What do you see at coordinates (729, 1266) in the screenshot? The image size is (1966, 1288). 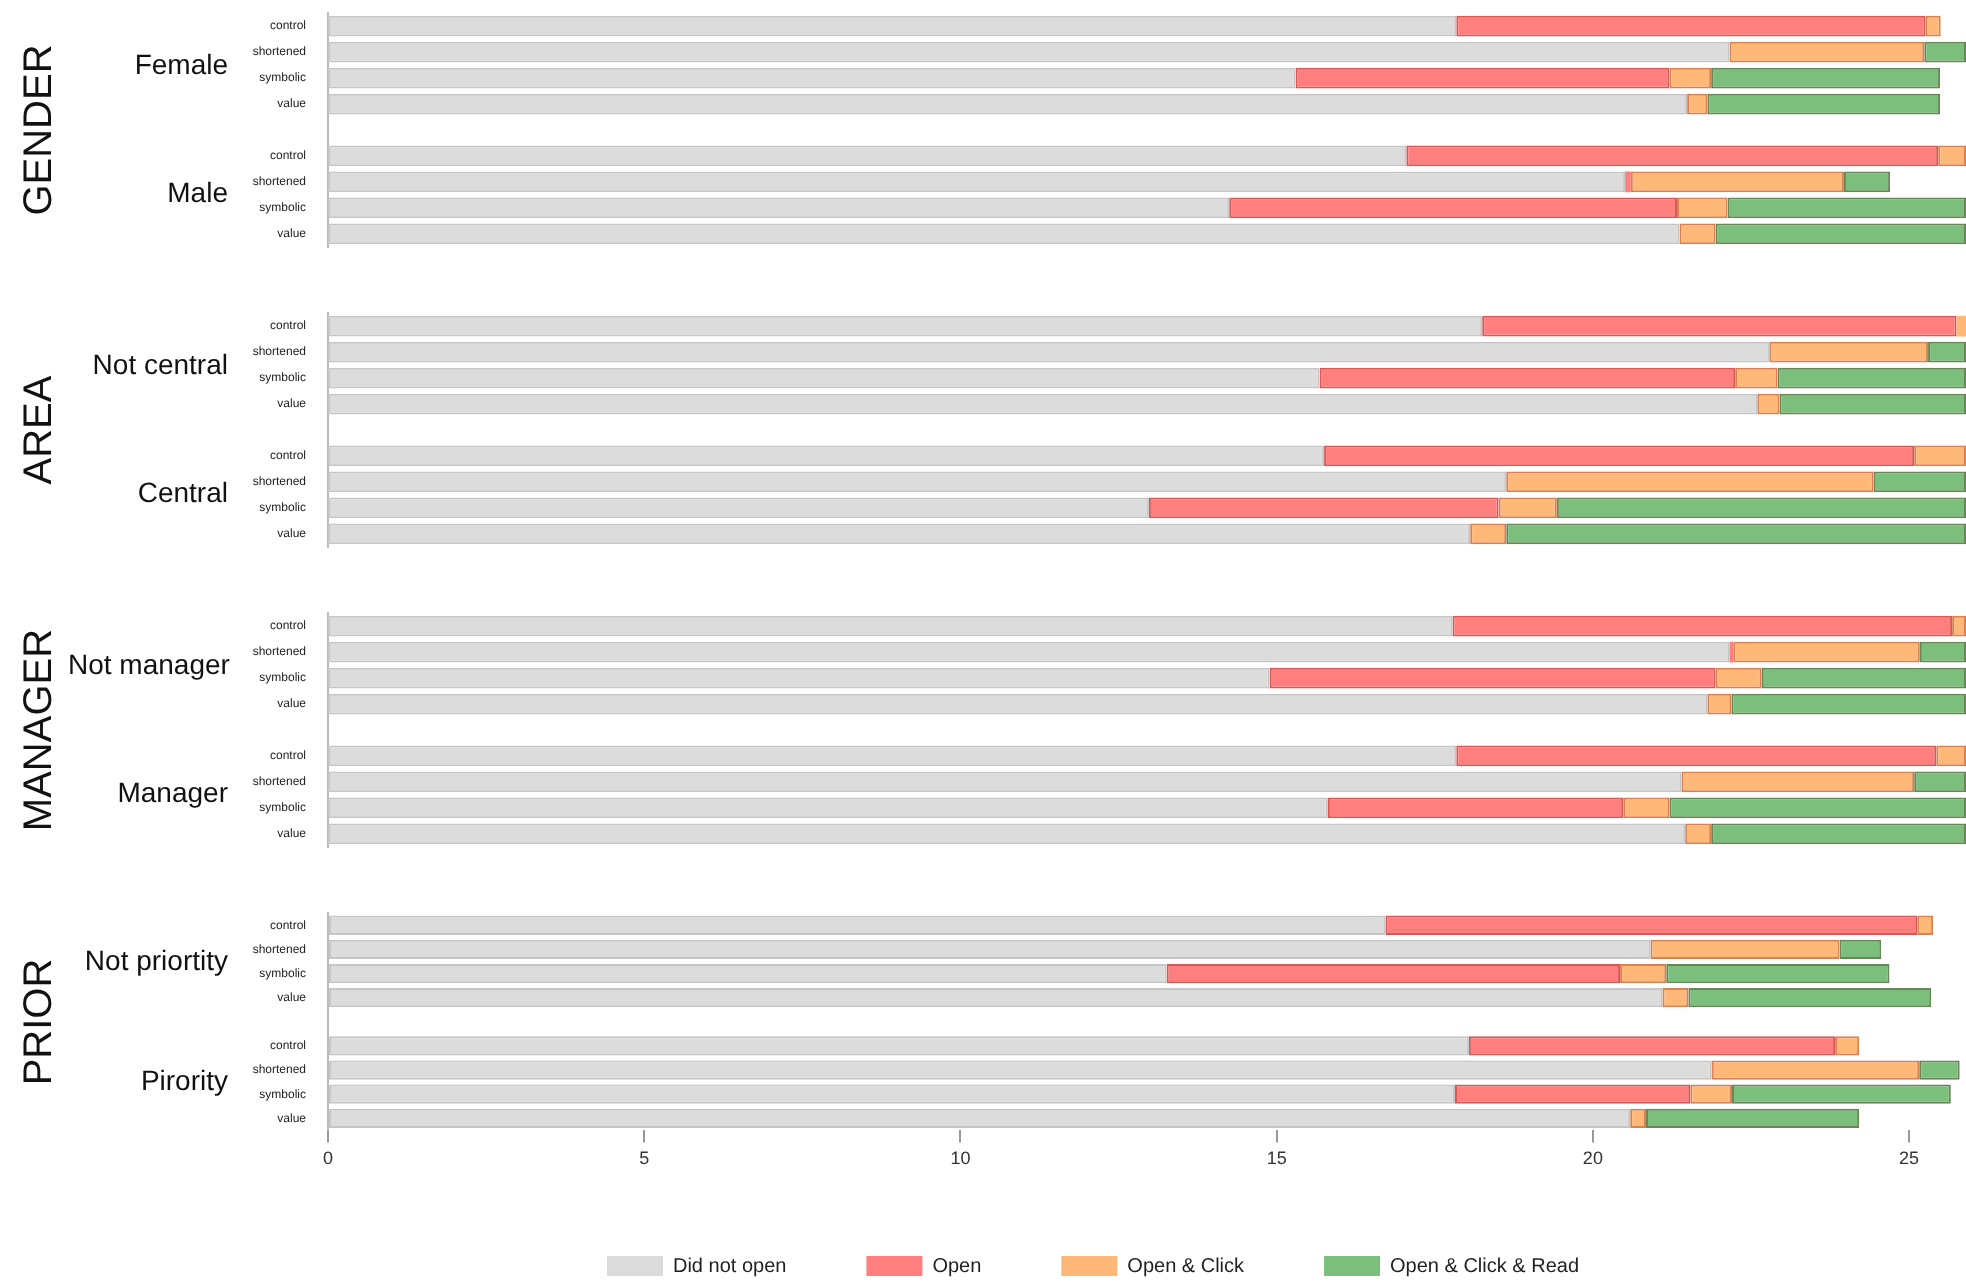 I see `legend-label: Did not open` at bounding box center [729, 1266].